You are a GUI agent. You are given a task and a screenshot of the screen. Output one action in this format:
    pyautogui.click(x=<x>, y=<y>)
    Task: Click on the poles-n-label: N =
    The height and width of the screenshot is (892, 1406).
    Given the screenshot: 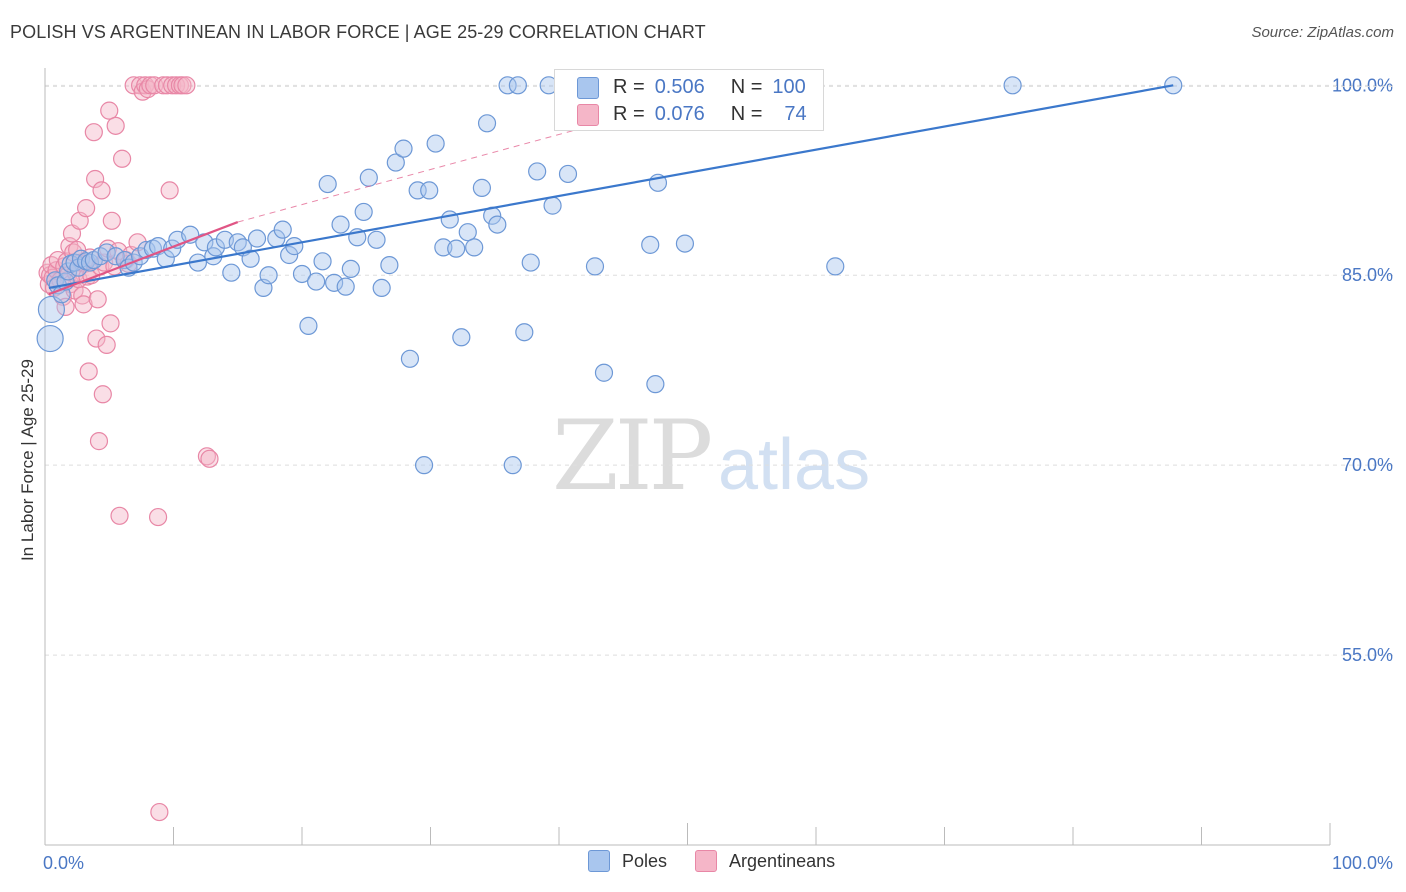 What is the action you would take?
    pyautogui.click(x=746, y=87)
    